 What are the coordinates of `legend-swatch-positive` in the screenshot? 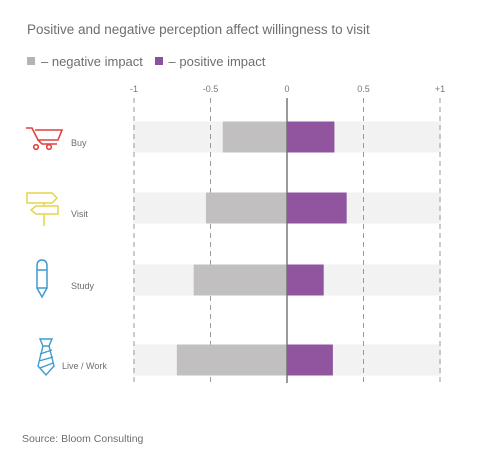 It's located at (158, 61).